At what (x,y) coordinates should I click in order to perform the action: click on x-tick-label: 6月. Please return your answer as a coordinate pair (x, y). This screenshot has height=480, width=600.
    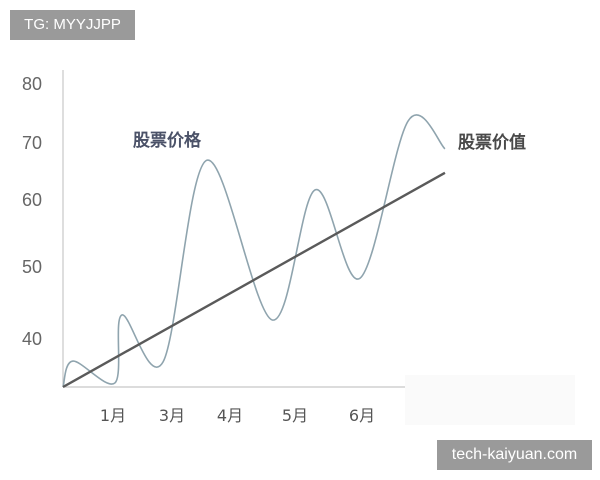
    Looking at the image, I should click on (362, 415).